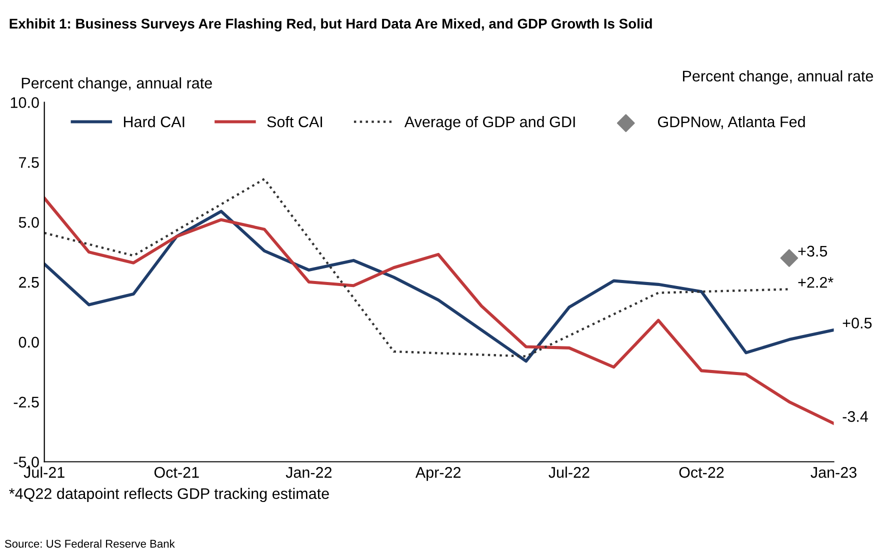  I want to click on y-axis-title: Percent change, annual rate, so click(117, 84).